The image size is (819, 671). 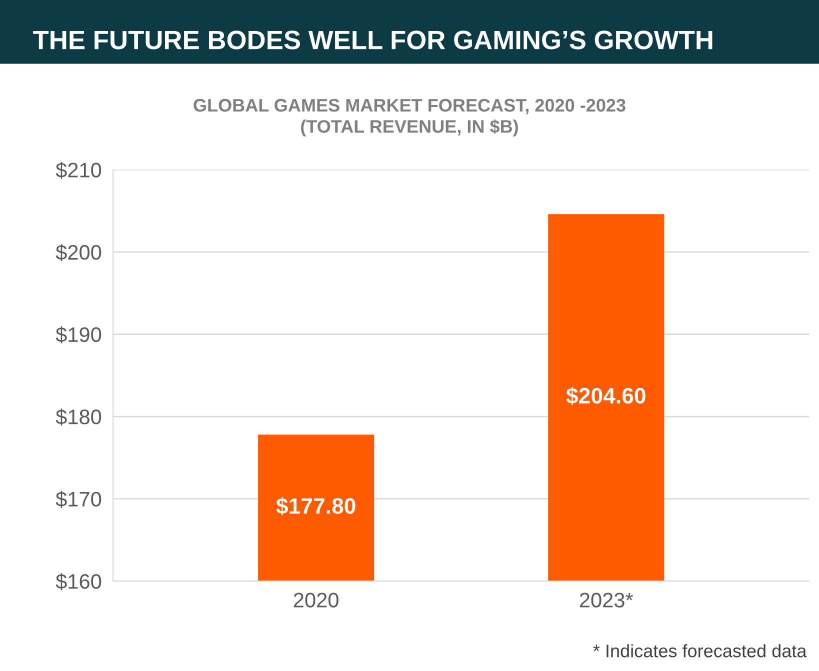 I want to click on y-tick-label: $190, so click(x=79, y=335).